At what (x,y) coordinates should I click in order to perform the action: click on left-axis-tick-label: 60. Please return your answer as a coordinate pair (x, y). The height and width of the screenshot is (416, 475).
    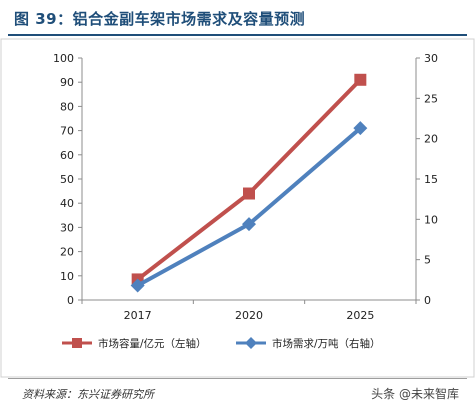
    Looking at the image, I should click on (67, 155).